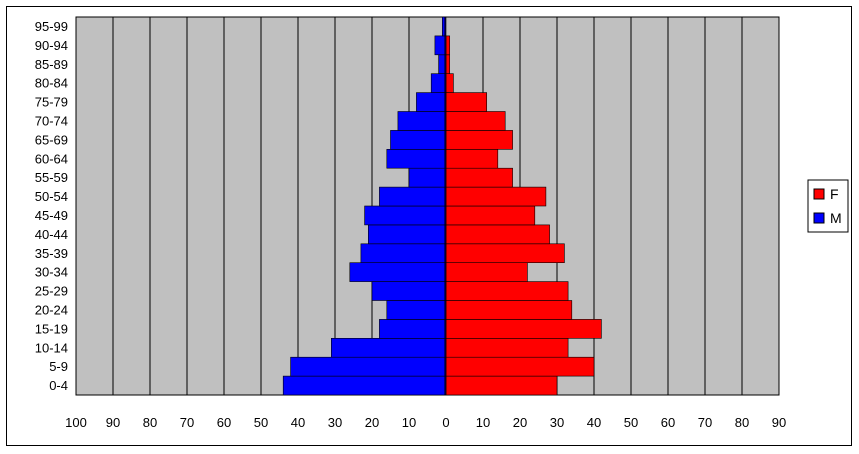 The width and height of the screenshot is (859, 454). What do you see at coordinates (819, 194) in the screenshot?
I see `legend-swatch-f` at bounding box center [819, 194].